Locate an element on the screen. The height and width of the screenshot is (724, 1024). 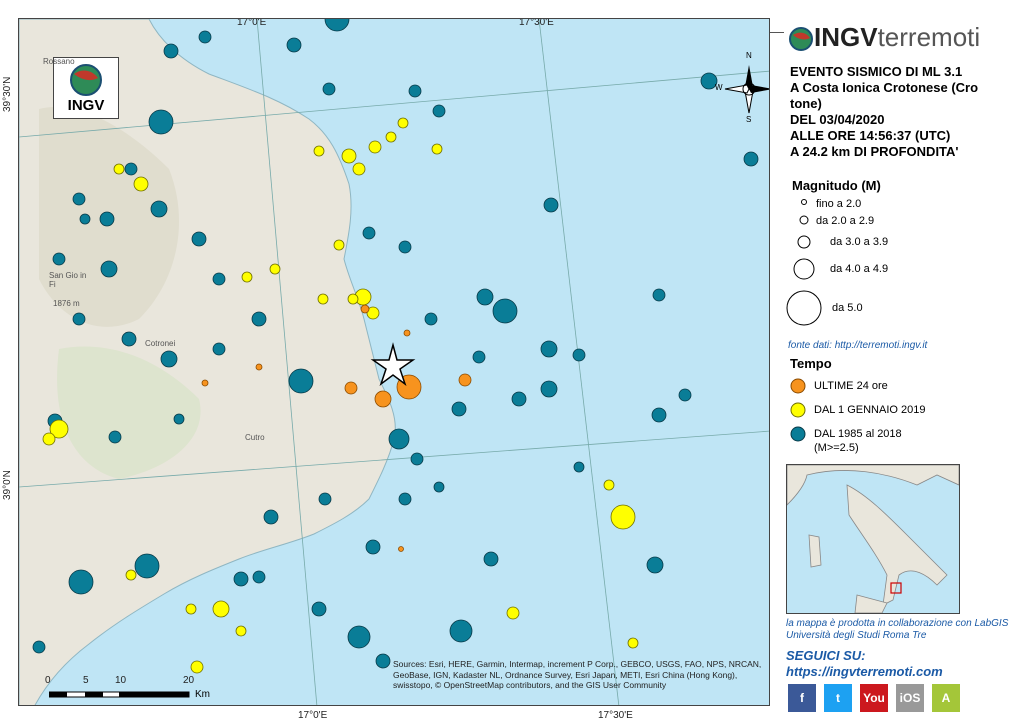
scale-bar: 0 5 10 20 Km is located at coordinates (142, 690).